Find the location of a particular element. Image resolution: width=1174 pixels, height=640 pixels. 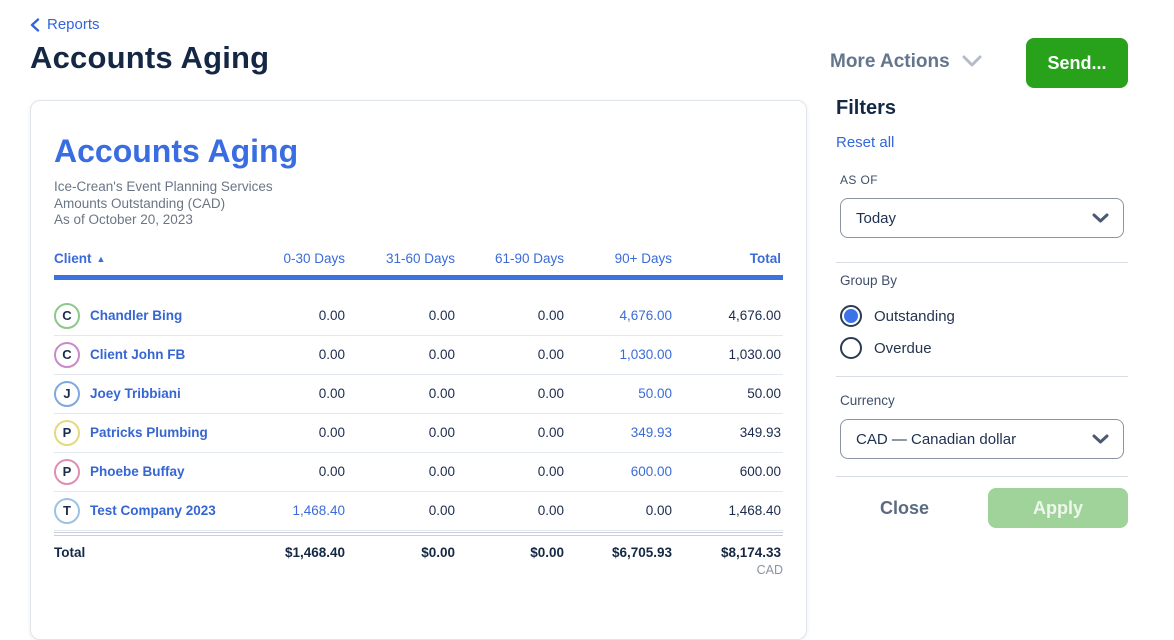

report-title: Accounts Aging is located at coordinates (176, 151).